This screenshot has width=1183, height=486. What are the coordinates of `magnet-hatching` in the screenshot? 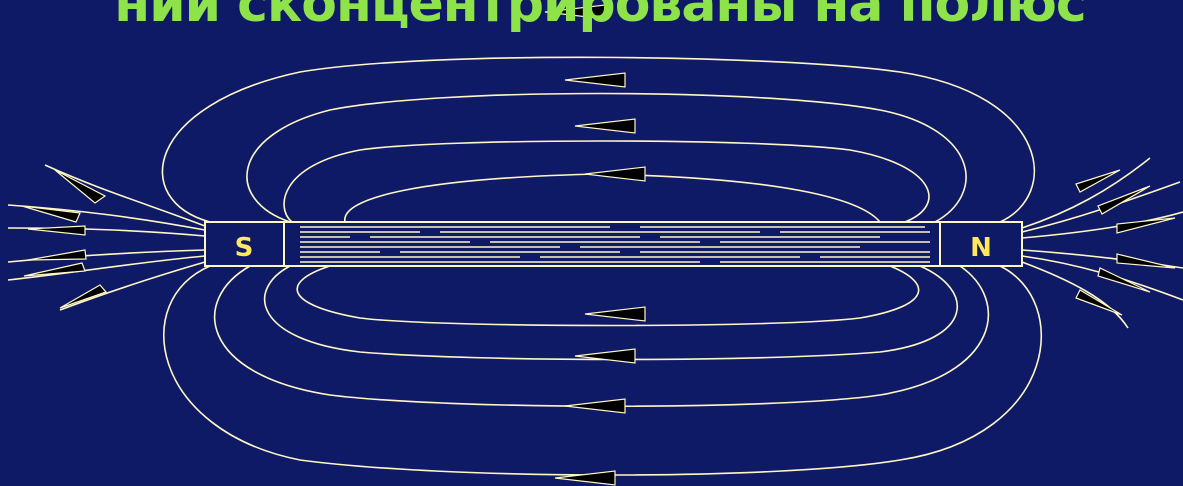 It's located at (615, 244).